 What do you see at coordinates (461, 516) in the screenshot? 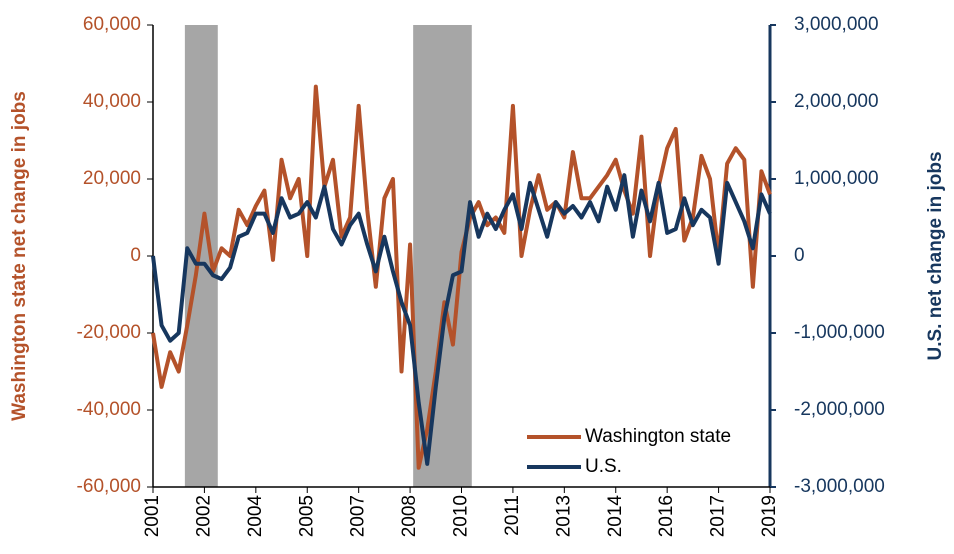
I see `x-tick-label: 2010` at bounding box center [461, 516].